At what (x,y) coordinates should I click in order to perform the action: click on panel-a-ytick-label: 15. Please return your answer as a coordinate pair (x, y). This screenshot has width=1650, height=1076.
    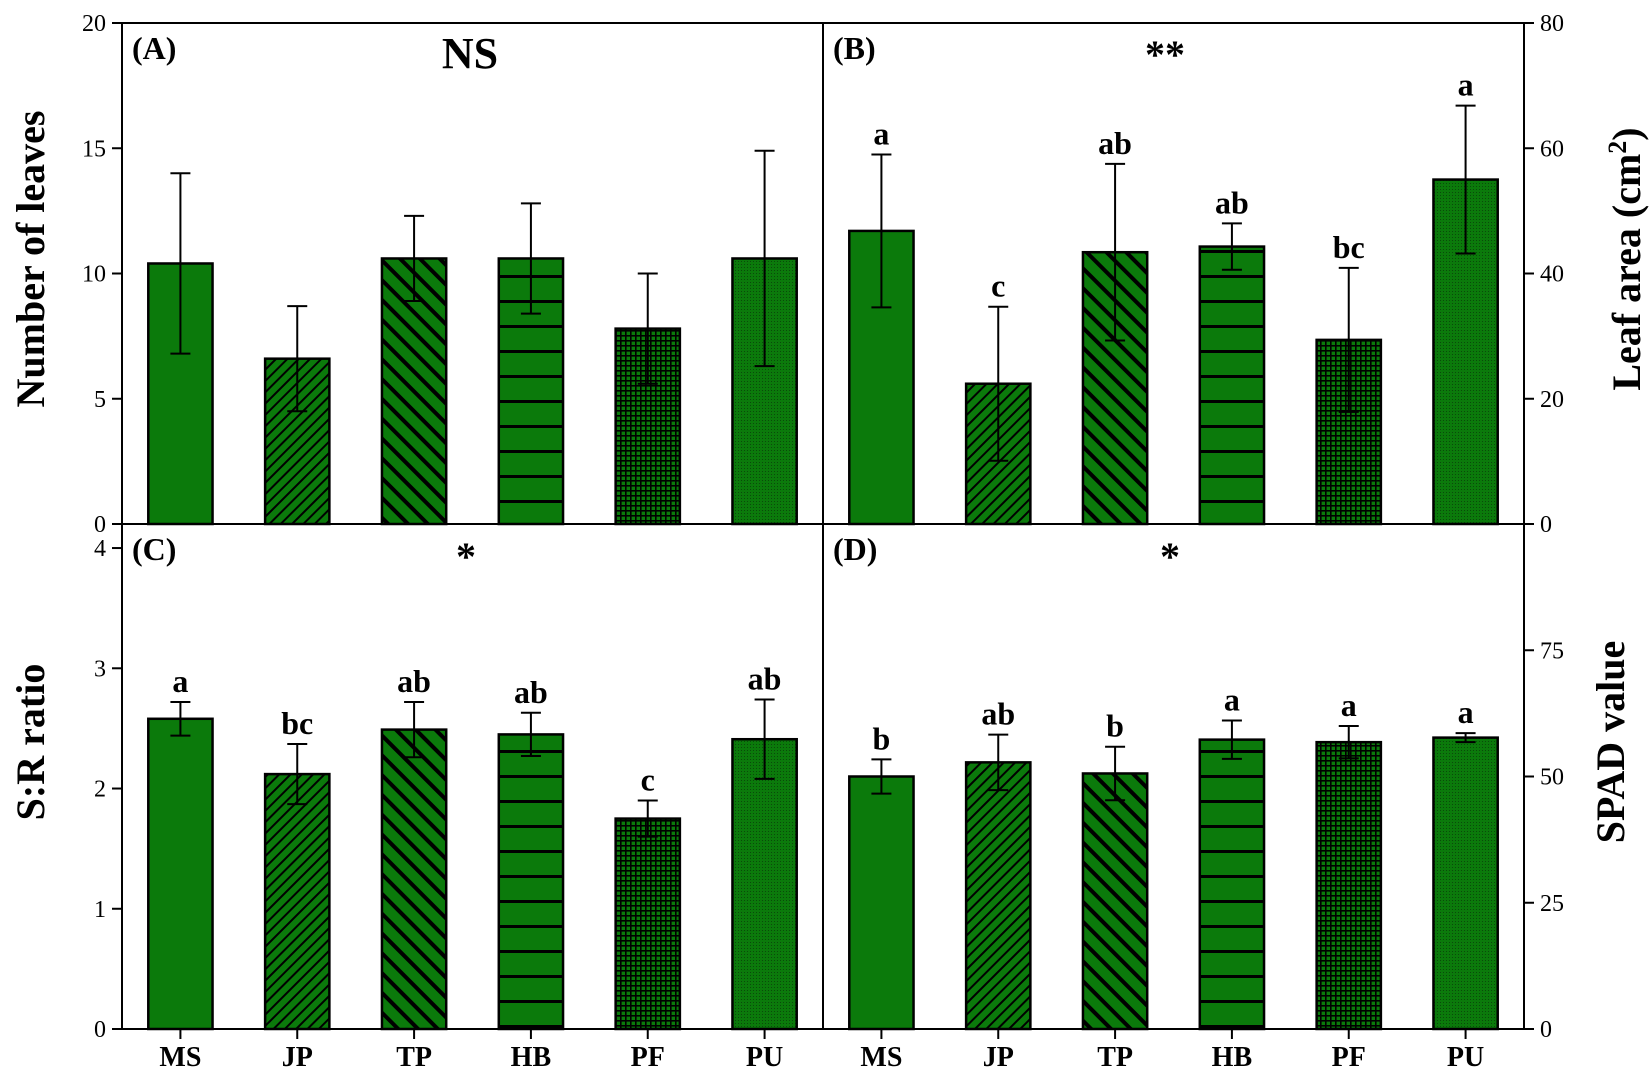
    Looking at the image, I should click on (94, 149).